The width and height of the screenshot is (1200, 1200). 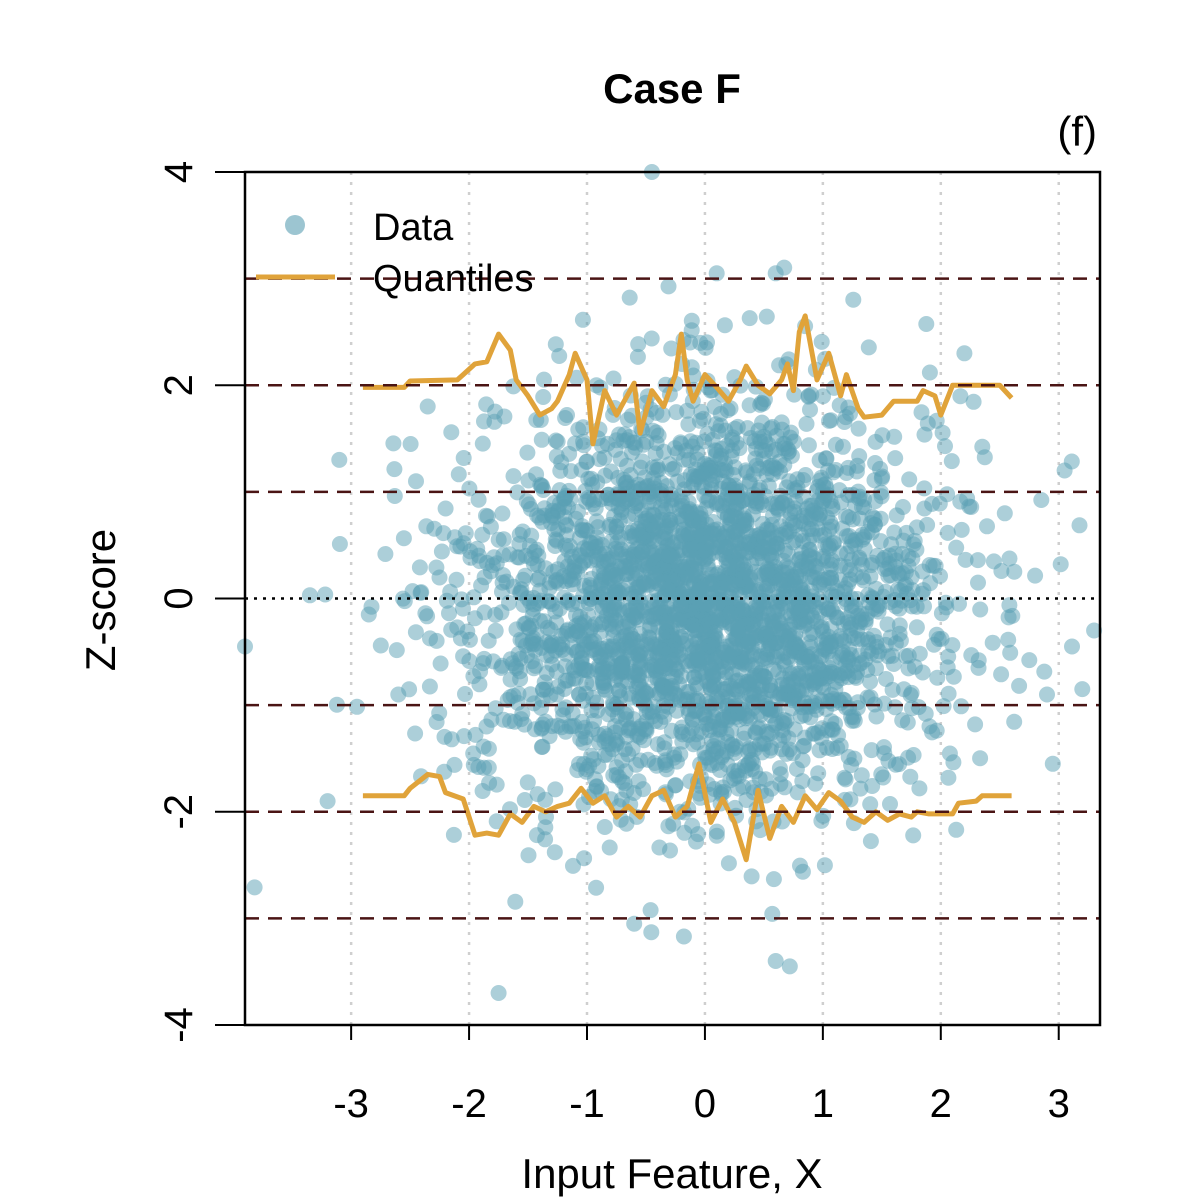 I want to click on legend-data-marker, so click(x=295, y=225).